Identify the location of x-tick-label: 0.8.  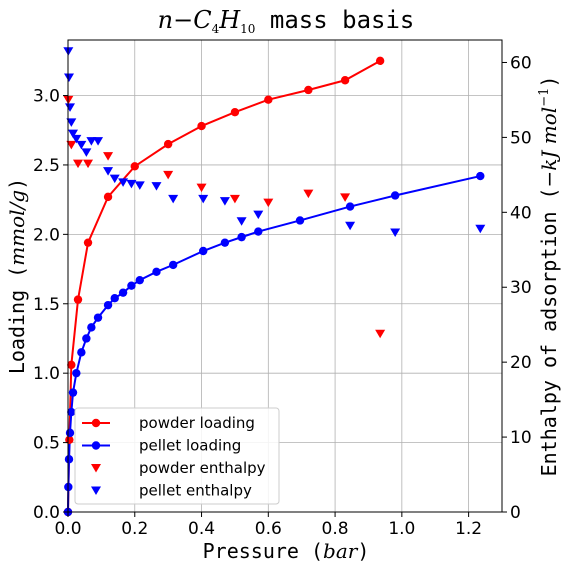
(335, 529).